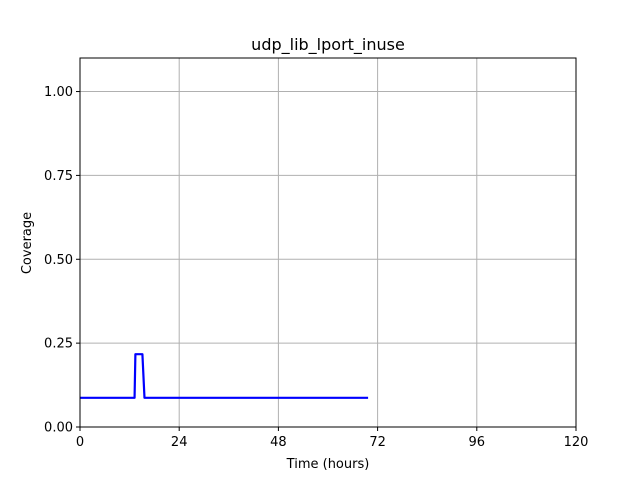  What do you see at coordinates (58, 176) in the screenshot?
I see `y-tick-label: 0.75` at bounding box center [58, 176].